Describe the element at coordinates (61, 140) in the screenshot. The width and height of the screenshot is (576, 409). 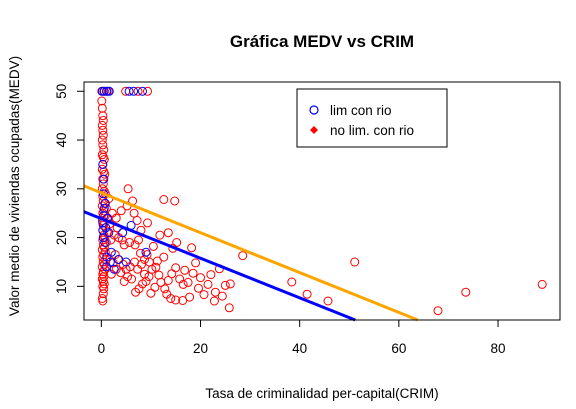
I see `y-tick-label: 40` at that location.